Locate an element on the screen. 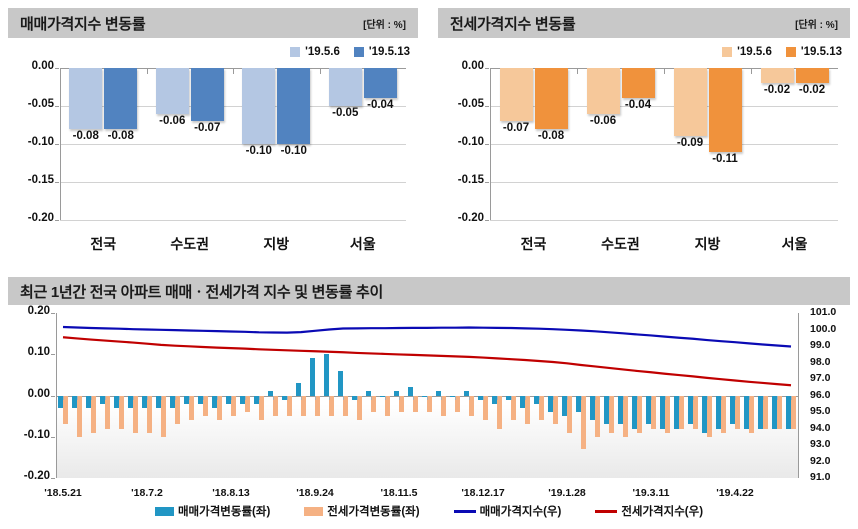 This screenshot has height=529, width=858. y-axis-right-label: 91.0 is located at coordinates (820, 477).